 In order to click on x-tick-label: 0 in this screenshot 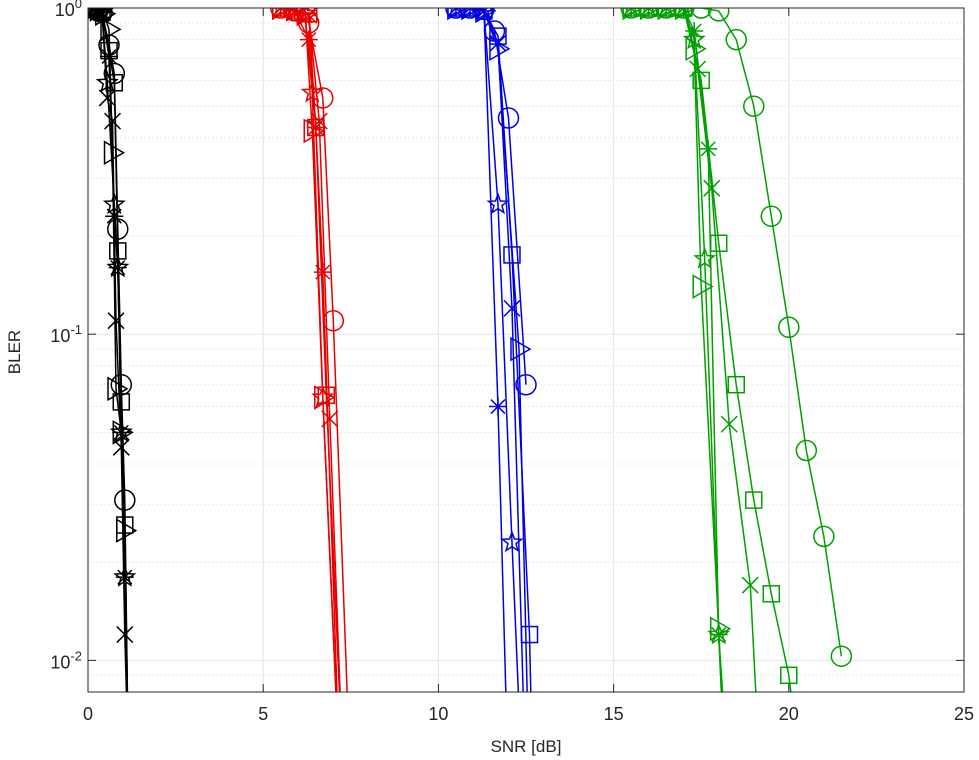, I will do `click(88, 714)`.